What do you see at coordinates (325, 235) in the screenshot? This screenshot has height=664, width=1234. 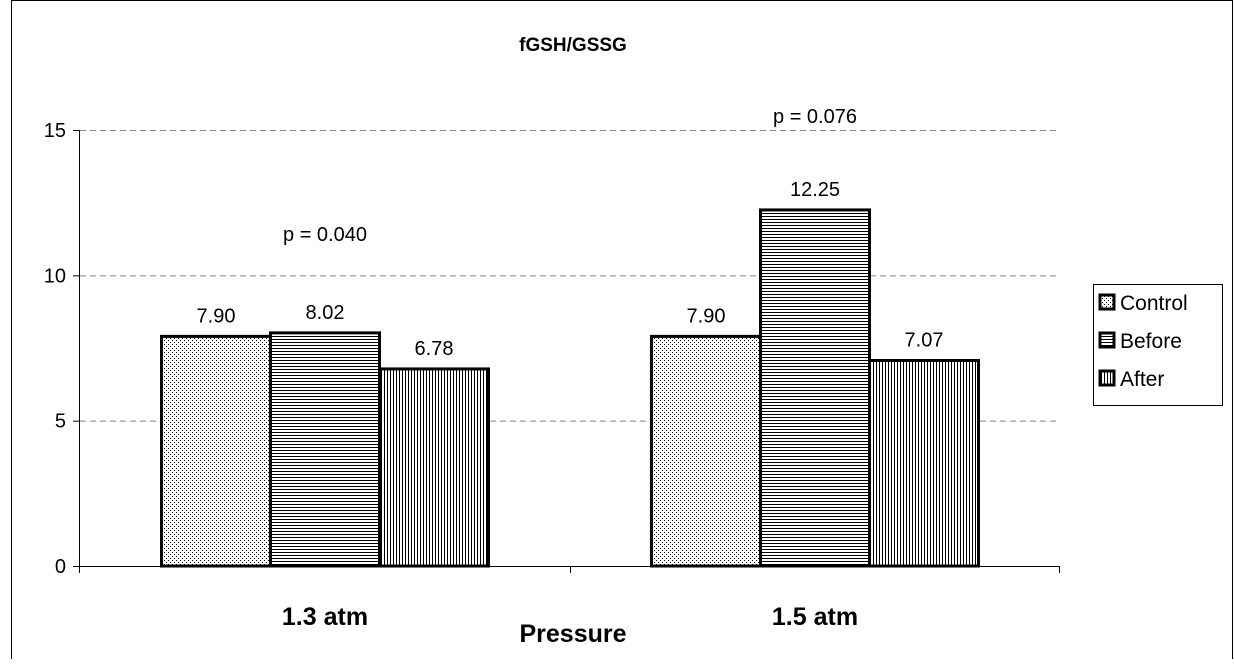 I see `p-value-annotation-1: p = 0.040` at bounding box center [325, 235].